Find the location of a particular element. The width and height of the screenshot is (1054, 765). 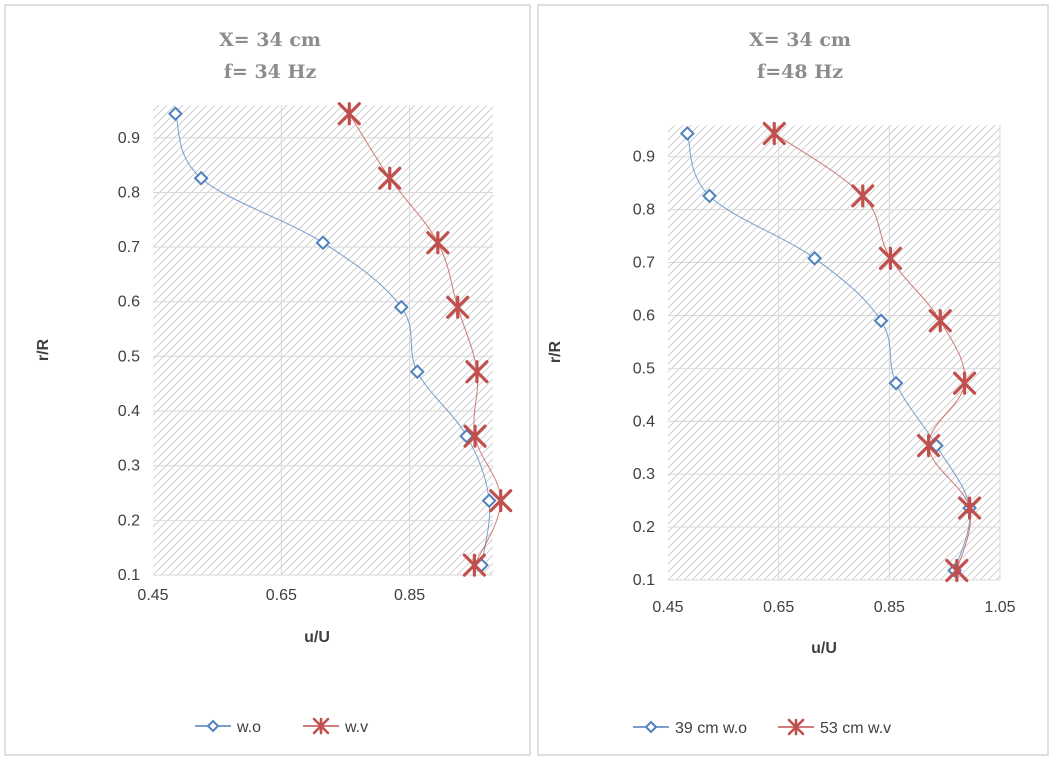

chart-title-1-line2: f= 34 Hz is located at coordinates (270, 72).